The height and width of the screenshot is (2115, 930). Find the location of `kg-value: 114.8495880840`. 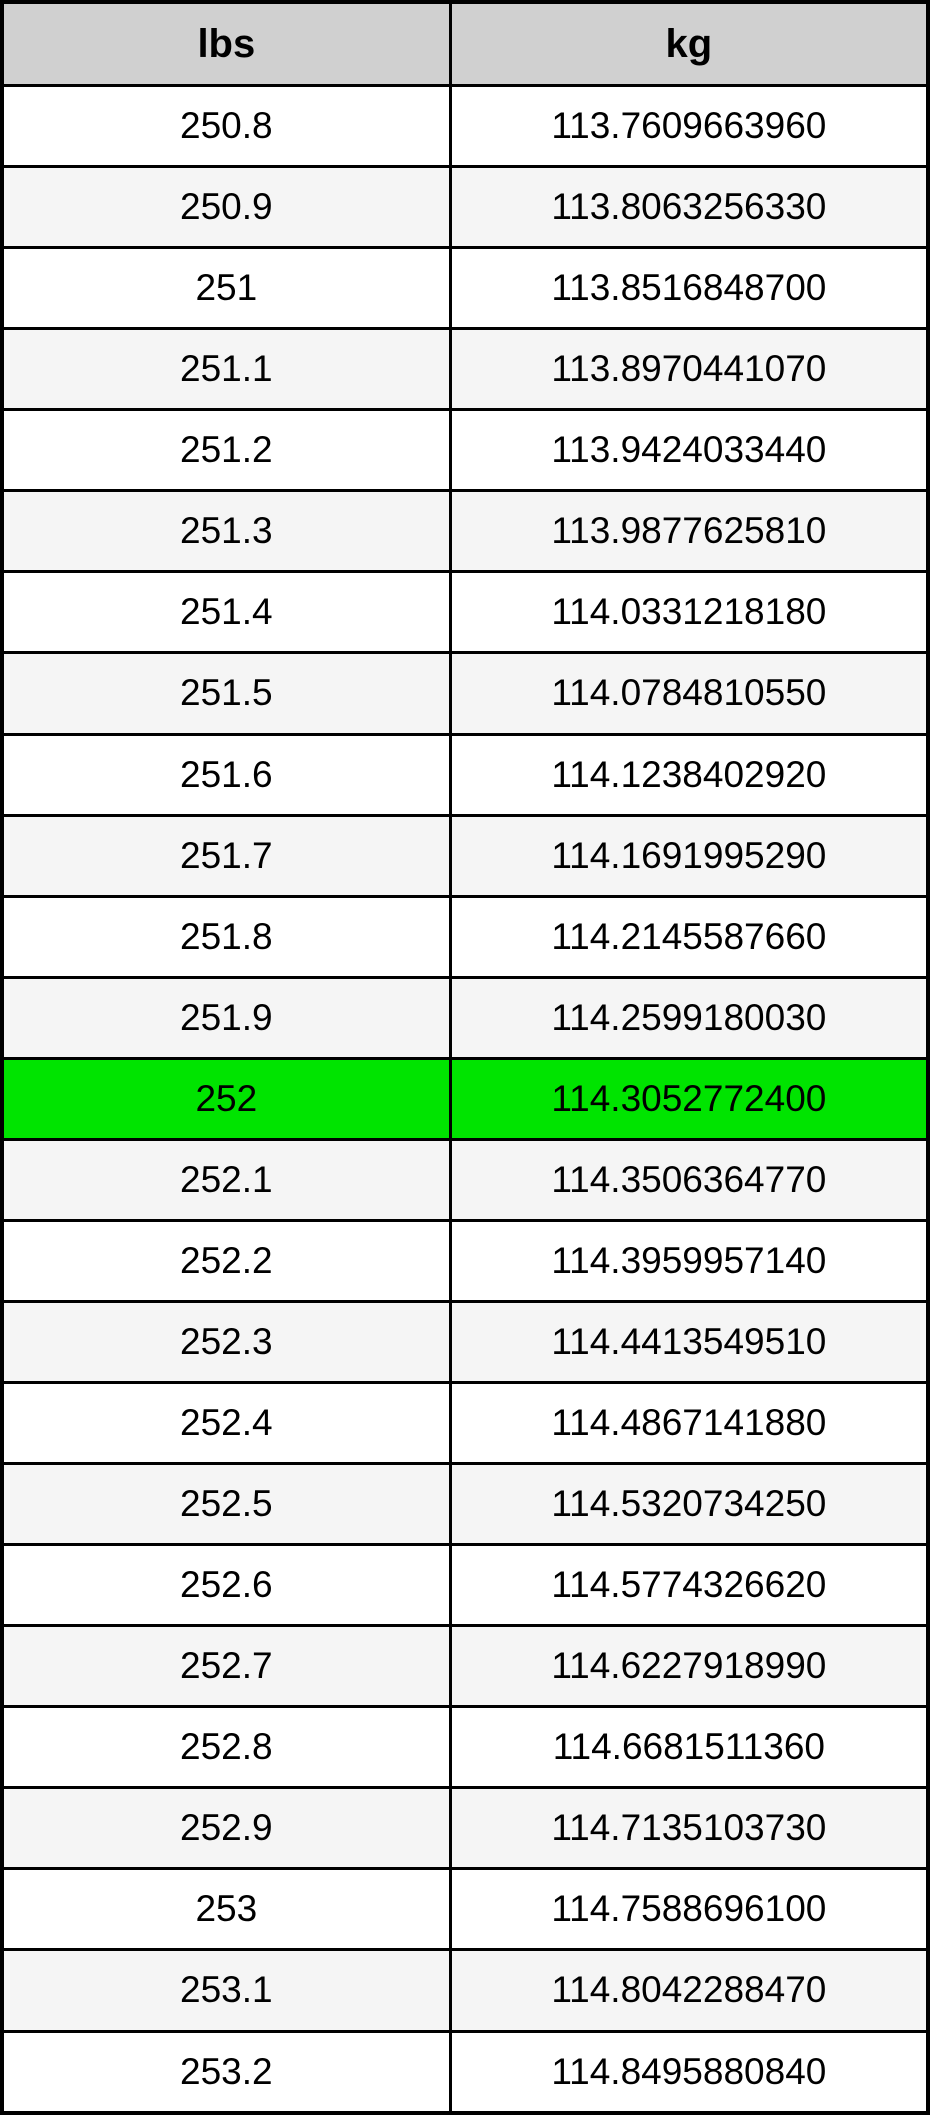

kg-value: 114.8495880840 is located at coordinates (689, 2072).